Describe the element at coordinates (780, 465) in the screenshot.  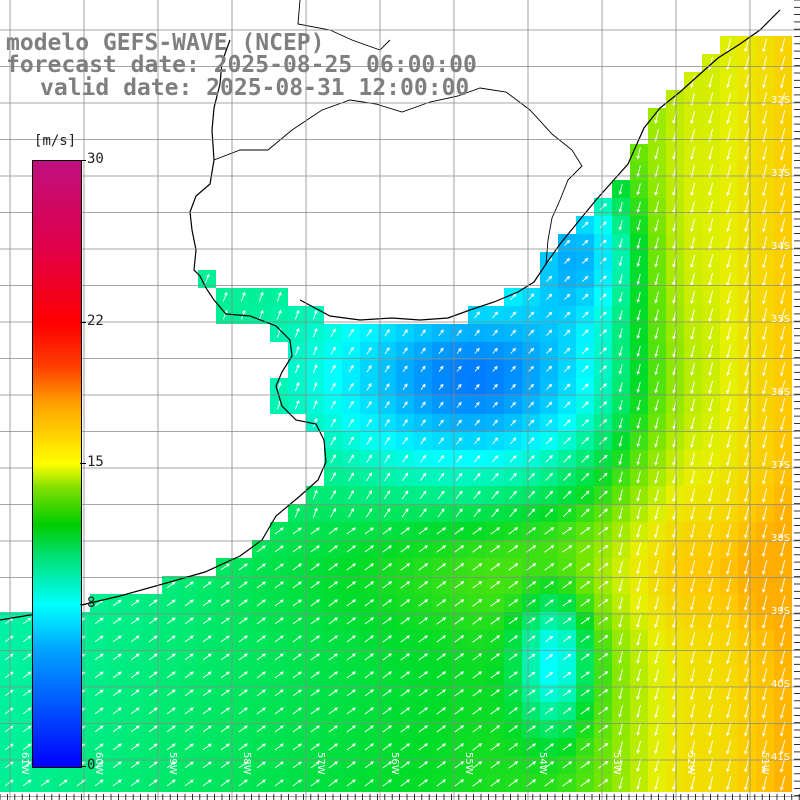
I see `latitude-label: 37S` at that location.